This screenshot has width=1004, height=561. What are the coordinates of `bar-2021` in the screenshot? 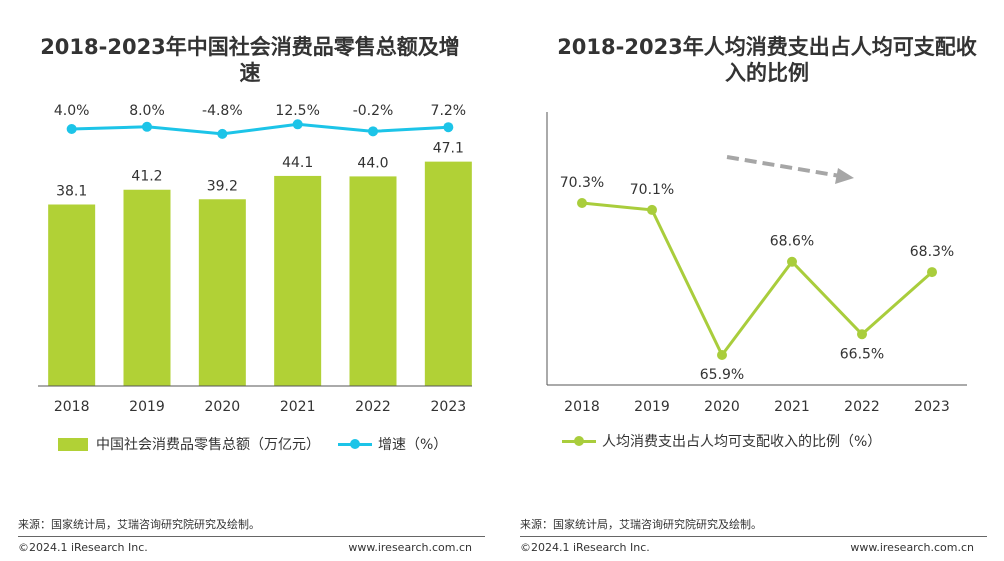 It's located at (298, 280).